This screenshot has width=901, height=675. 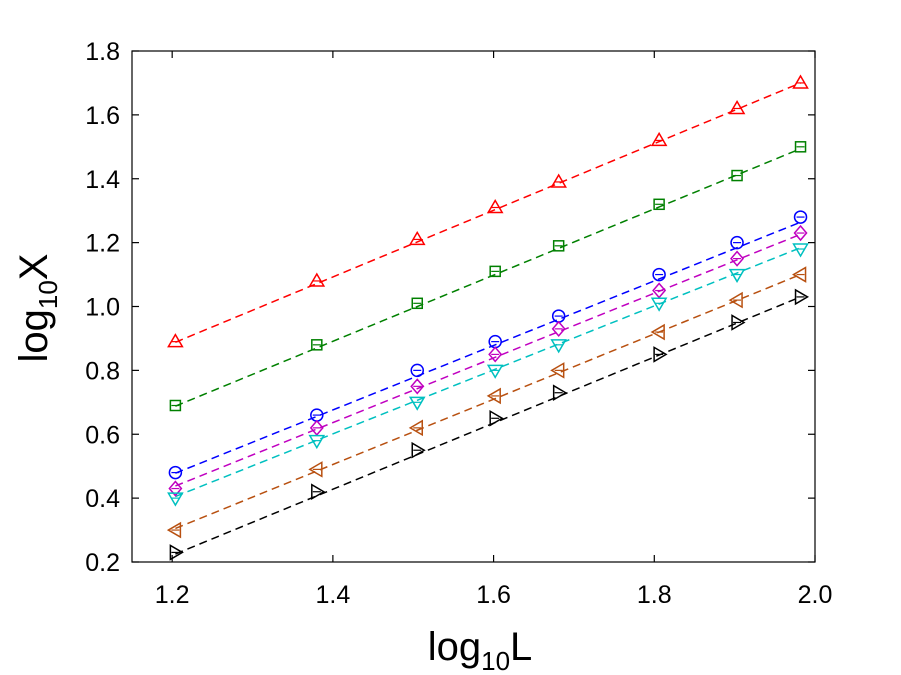 I want to click on y-axis-label-base: log, so click(x=34, y=335).